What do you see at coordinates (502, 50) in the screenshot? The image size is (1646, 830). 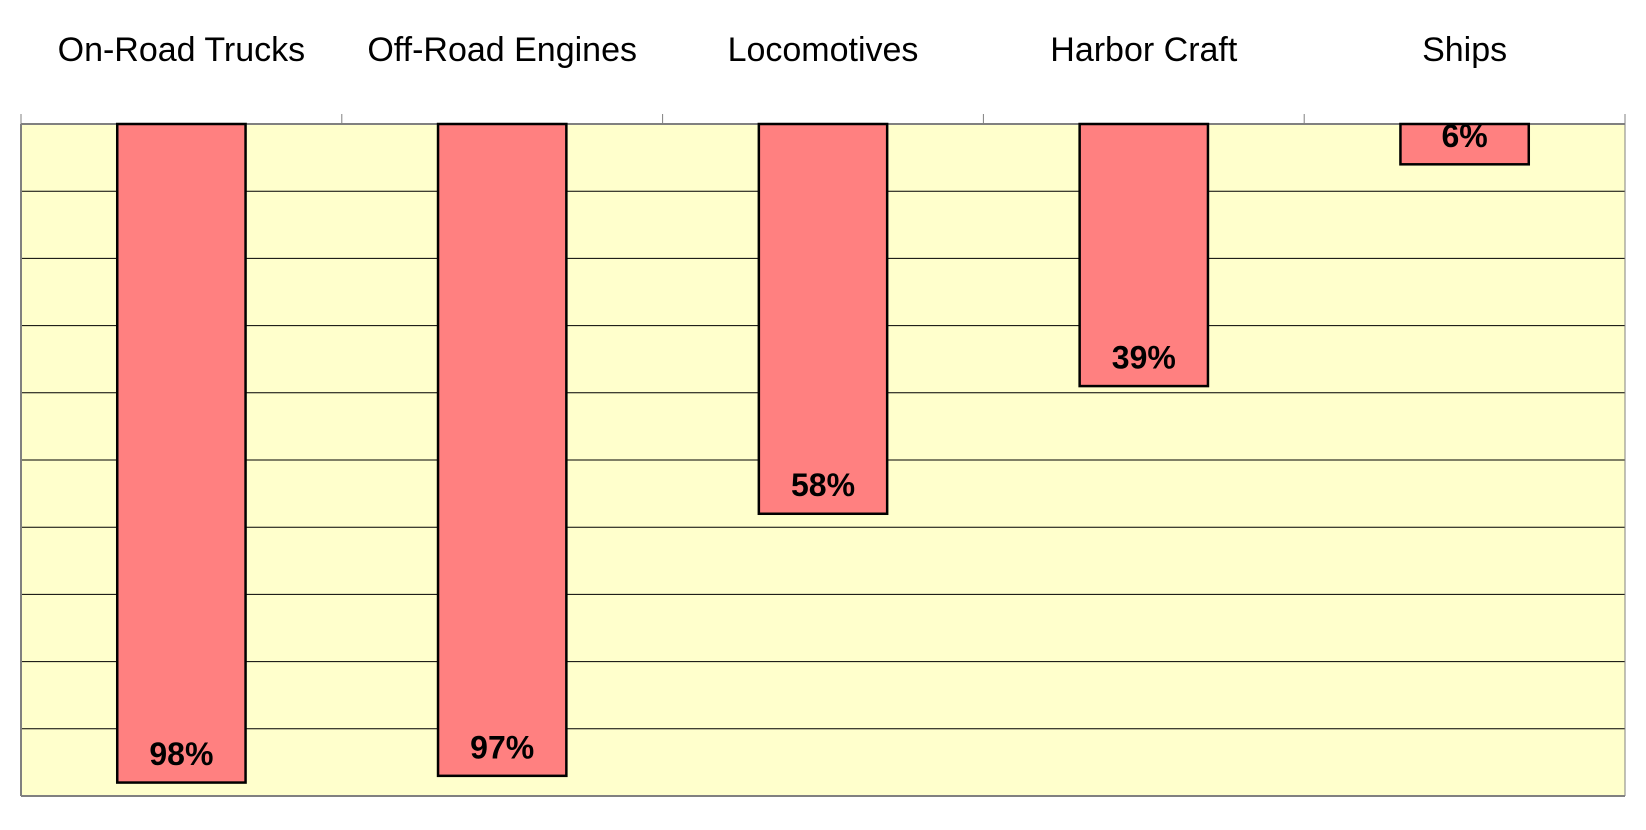 I see `x-tick-label: Off-Road Engines` at bounding box center [502, 50].